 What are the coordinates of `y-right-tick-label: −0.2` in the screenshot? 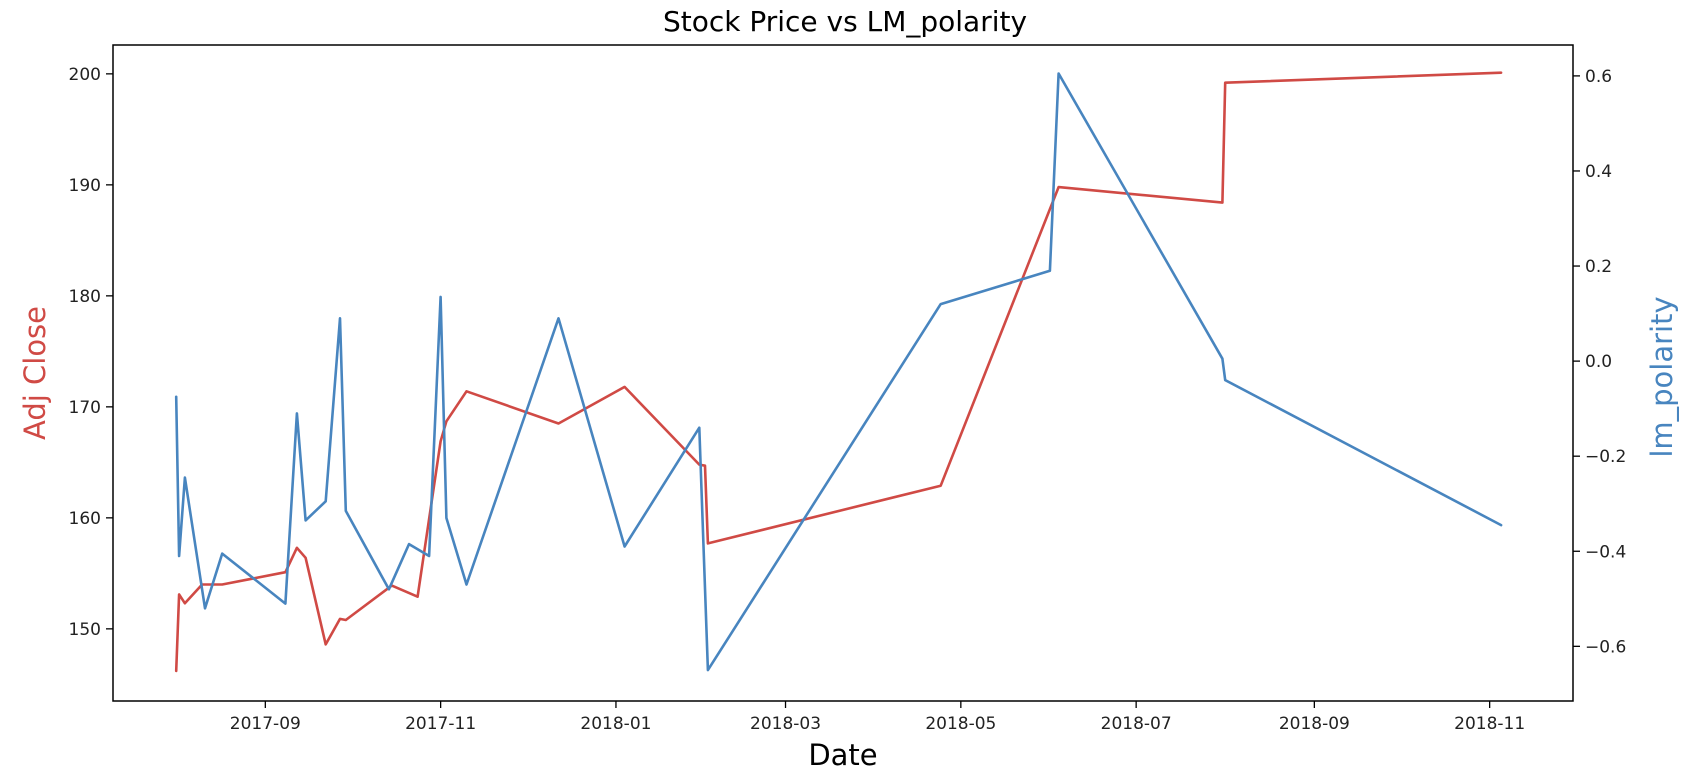 It's located at (1605, 457).